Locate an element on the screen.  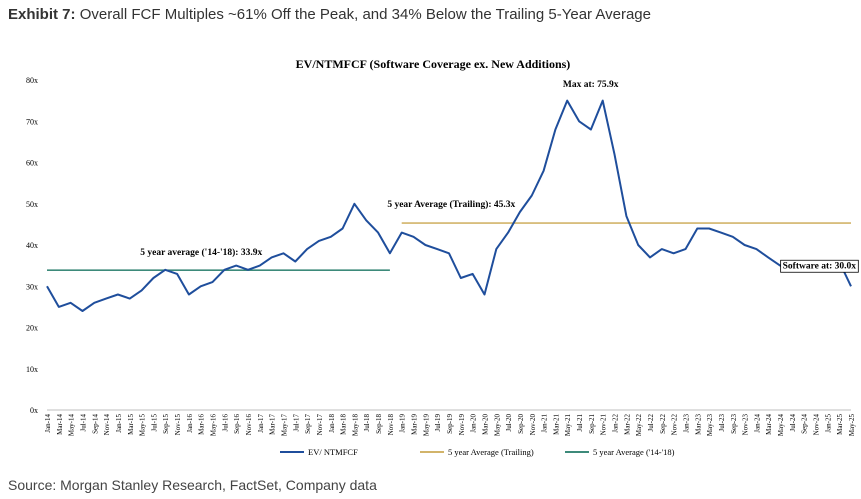
legend-item-trailing-average-label: 5 year Average (Trailing) is located at coordinates (491, 452).